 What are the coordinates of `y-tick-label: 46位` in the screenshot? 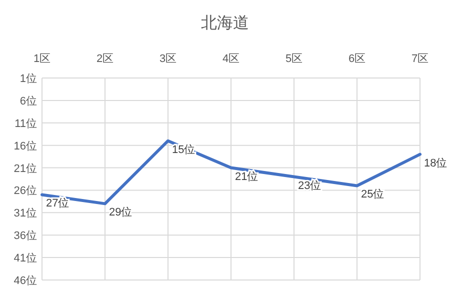 It's located at (25, 281).